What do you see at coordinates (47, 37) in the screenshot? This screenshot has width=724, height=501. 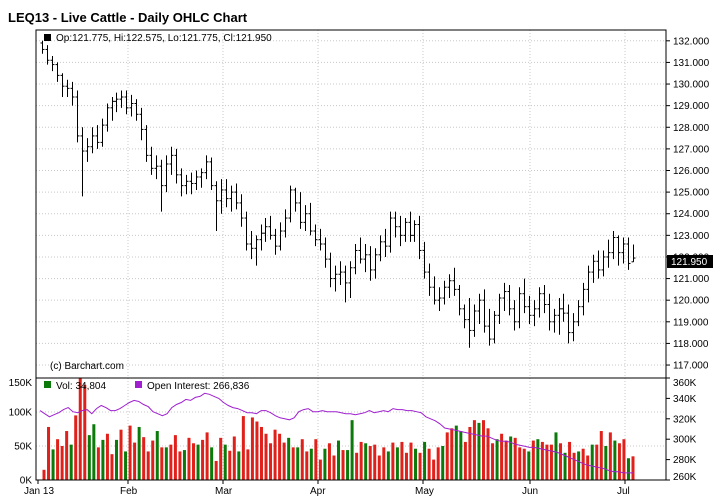 I see `ohlc-legend-swatch` at bounding box center [47, 37].